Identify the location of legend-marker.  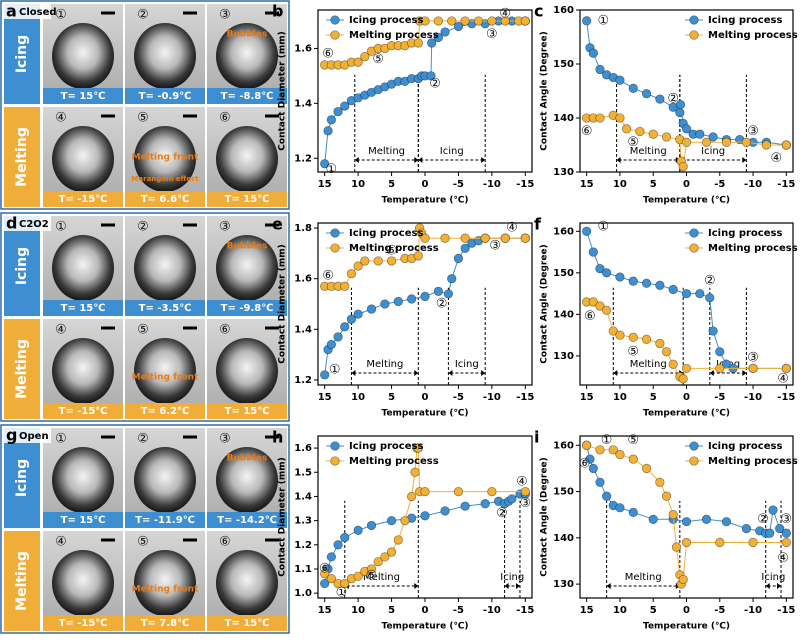
(335, 248).